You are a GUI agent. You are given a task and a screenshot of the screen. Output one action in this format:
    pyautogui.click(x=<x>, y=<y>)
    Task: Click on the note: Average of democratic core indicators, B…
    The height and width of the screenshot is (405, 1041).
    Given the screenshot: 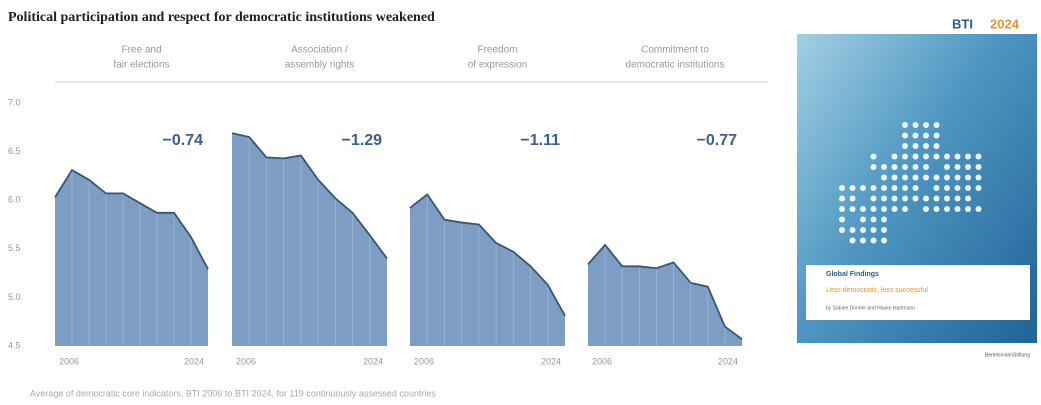 What is the action you would take?
    pyautogui.click(x=233, y=393)
    